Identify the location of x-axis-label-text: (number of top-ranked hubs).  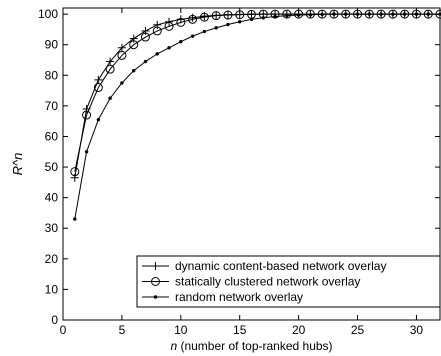
(254, 346).